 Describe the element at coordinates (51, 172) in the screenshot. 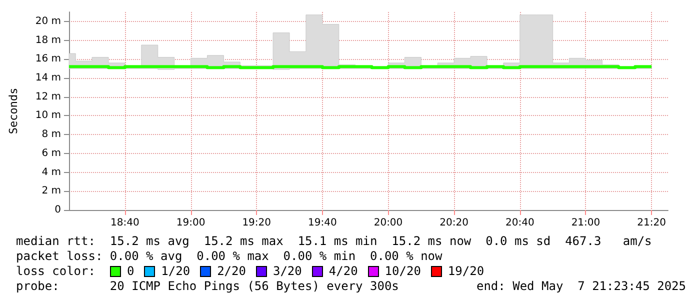

I see `y-tick-label: 4 m` at that location.